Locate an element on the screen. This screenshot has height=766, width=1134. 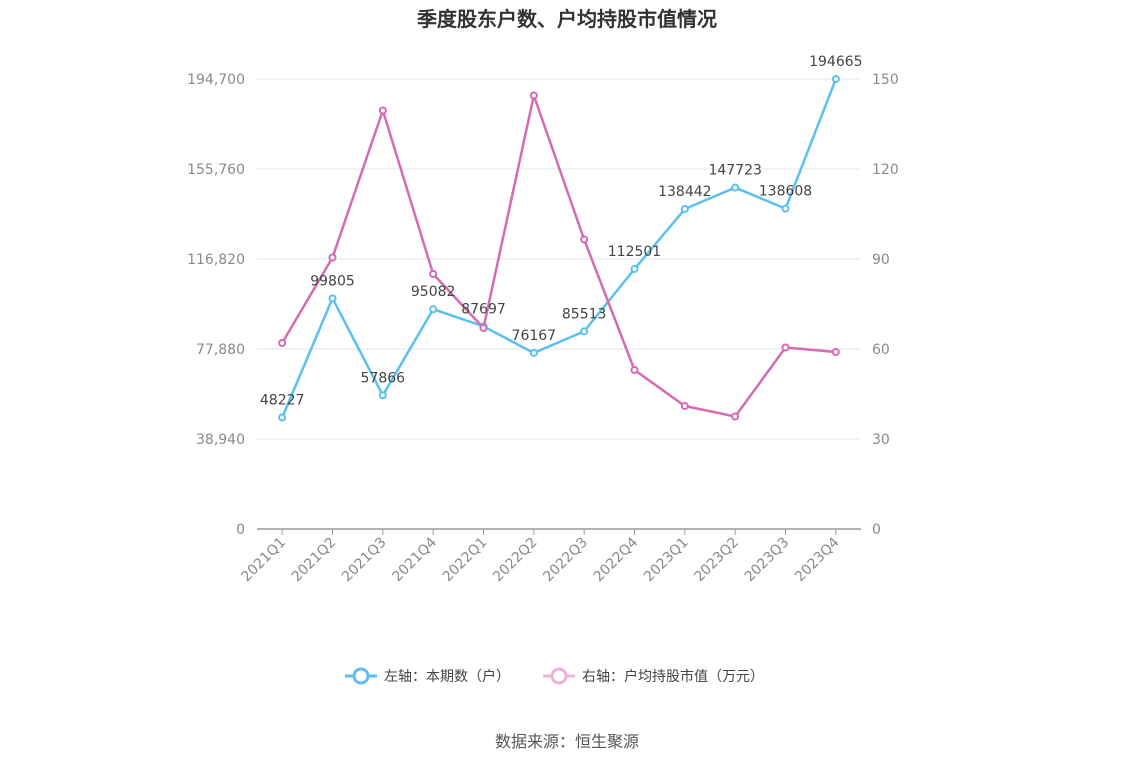
data-label: 138608 is located at coordinates (785, 192).